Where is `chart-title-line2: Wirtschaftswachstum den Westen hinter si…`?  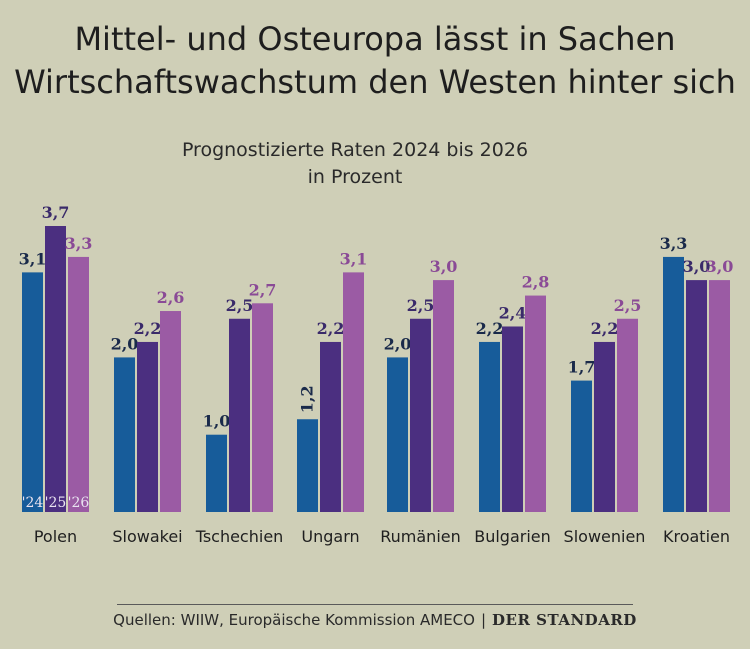
chart-title-line2: Wirtschaftswachstum den Westen hinter si… is located at coordinates (375, 82).